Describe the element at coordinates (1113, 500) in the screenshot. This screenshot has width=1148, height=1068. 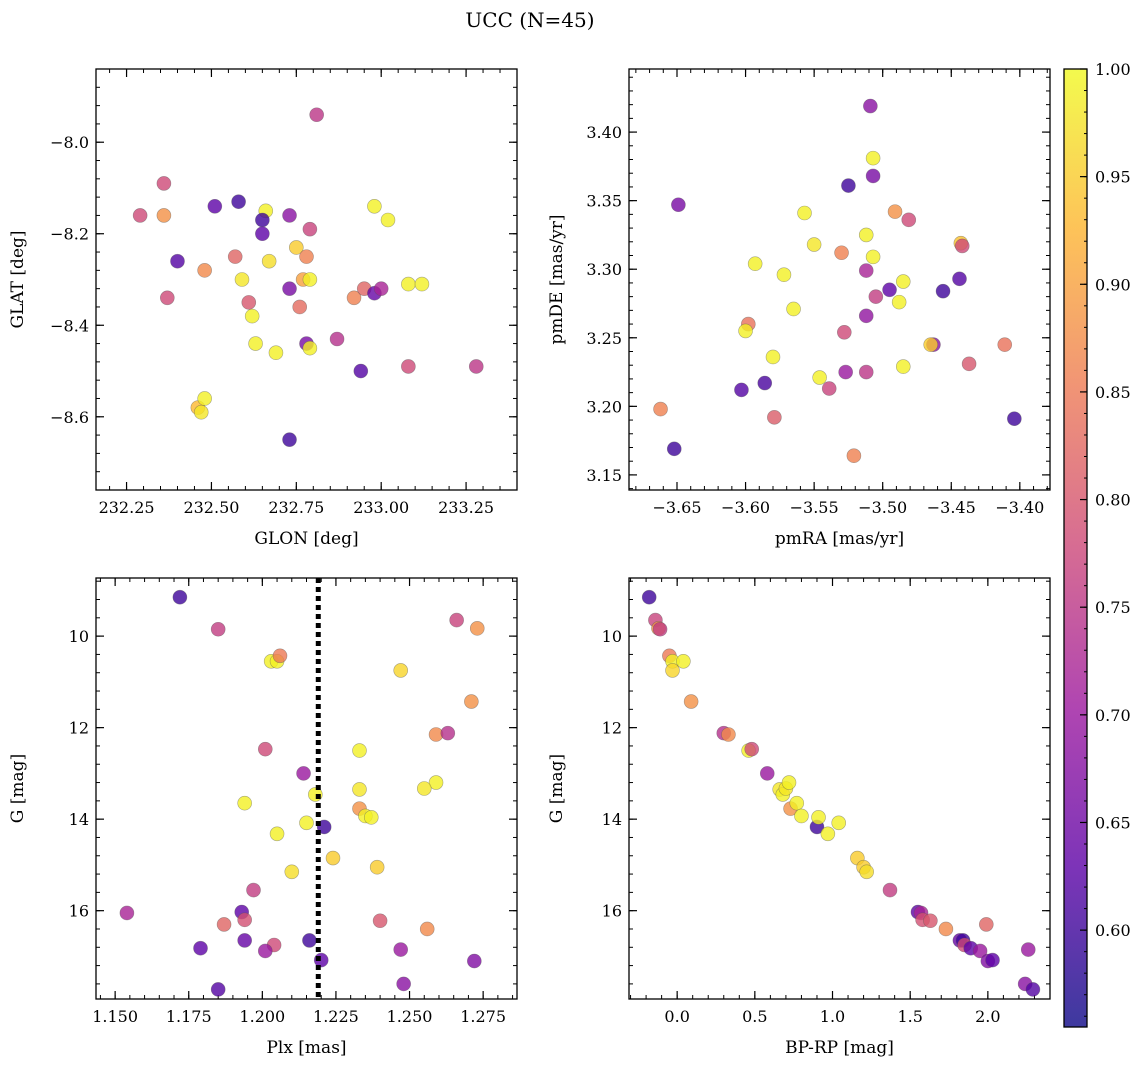
I see `colorbar-tick-label: 0.80` at that location.